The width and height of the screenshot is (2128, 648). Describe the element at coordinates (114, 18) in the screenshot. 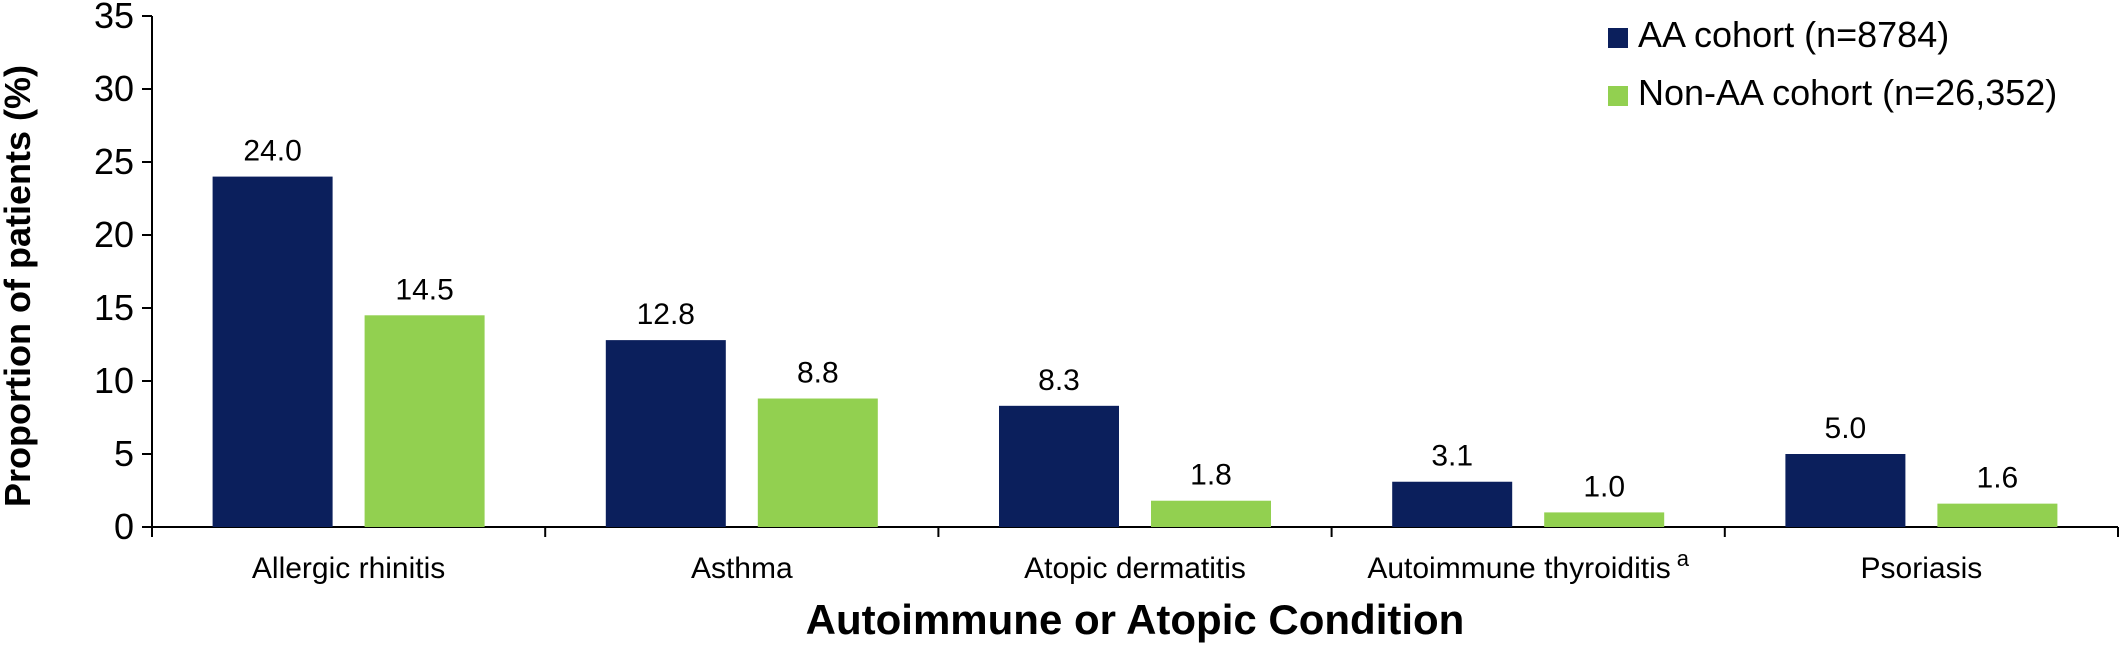

I see `y-tick-label: 35` at that location.